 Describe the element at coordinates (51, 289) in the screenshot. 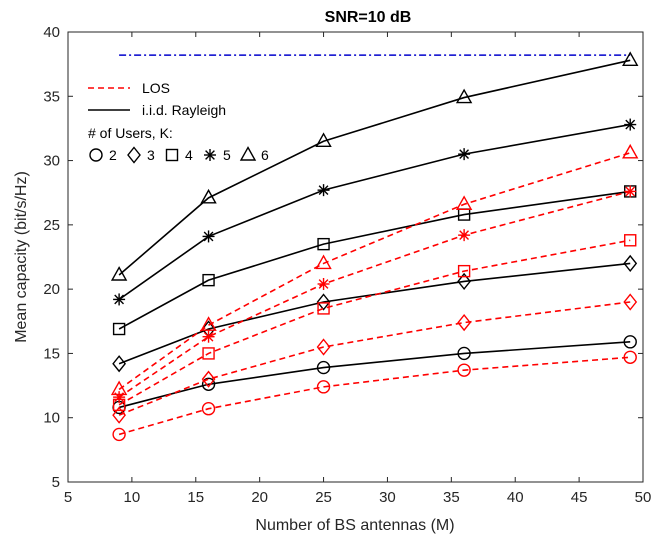

I see `y-tick-label-3: 20` at that location.